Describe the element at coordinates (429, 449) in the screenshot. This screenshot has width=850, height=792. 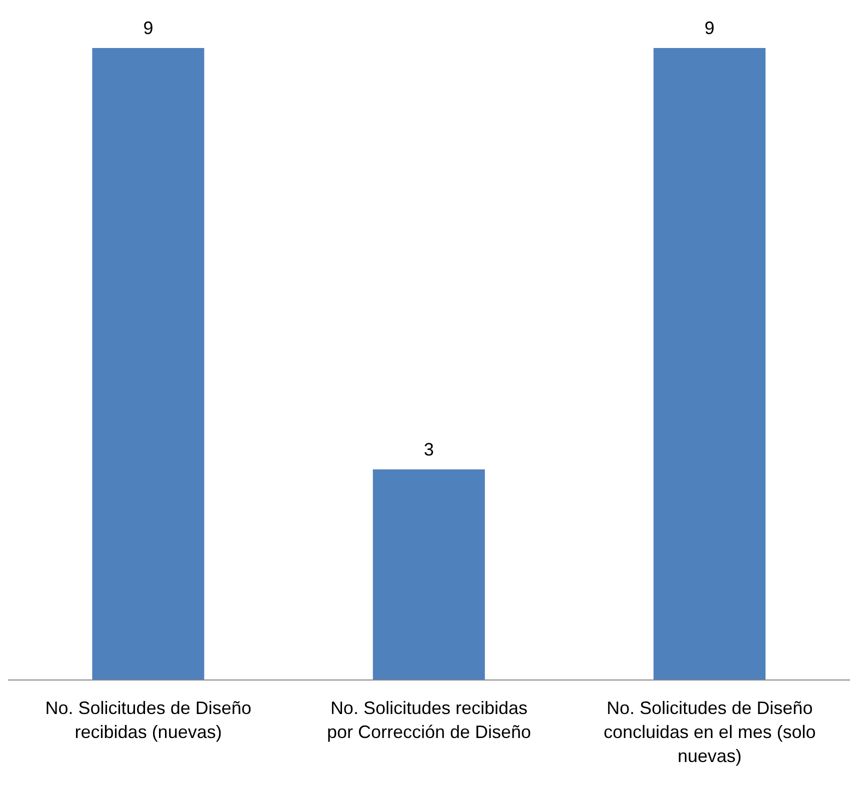
I see `data-label: 3` at that location.